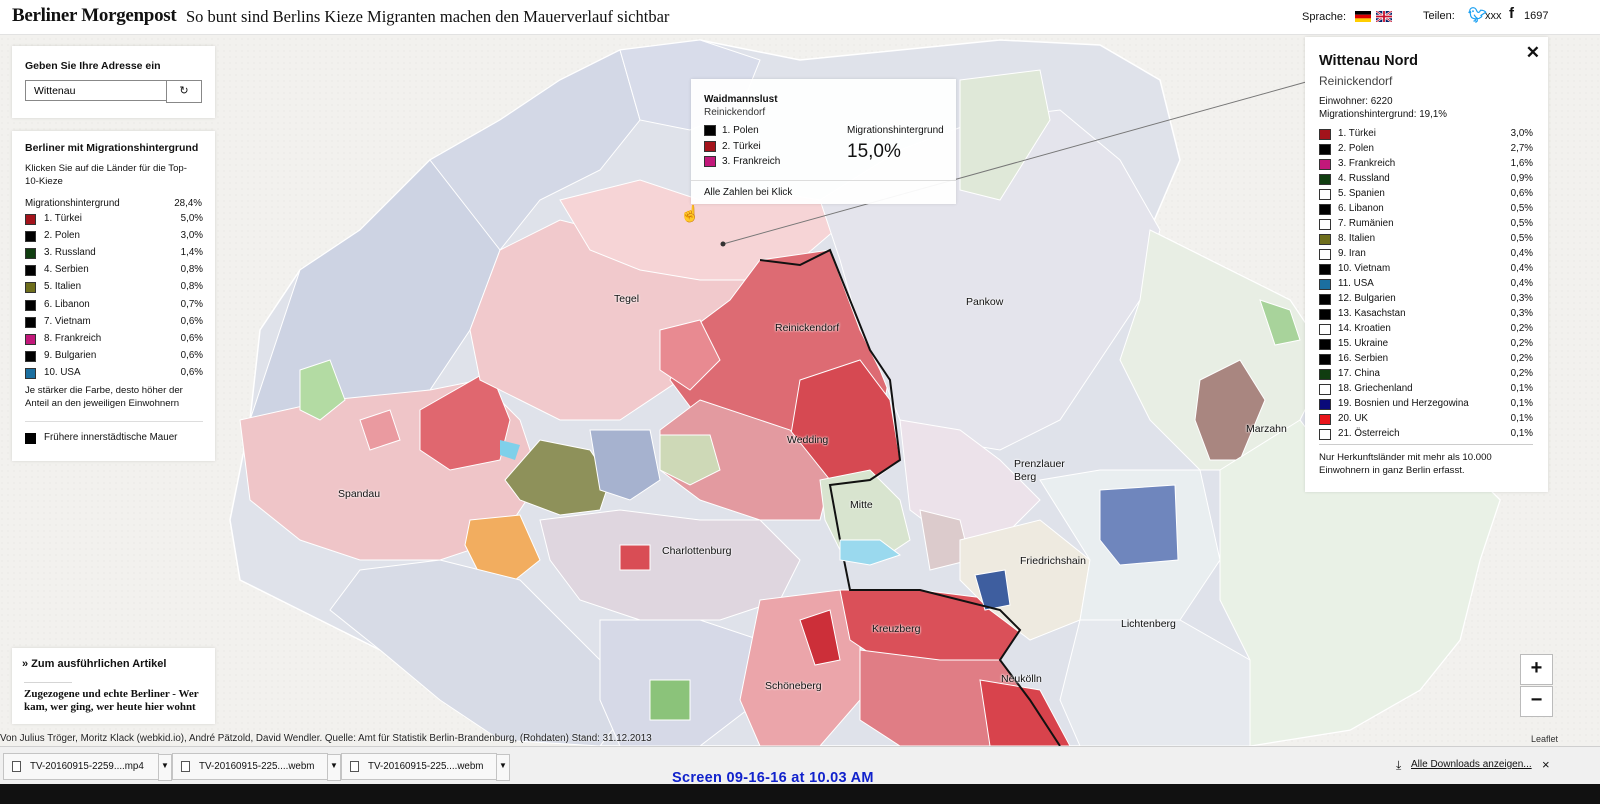 This screenshot has width=1600, height=804. What do you see at coordinates (114, 221) in the screenshot?
I see `legend-row: 1. Türkei 5,0%` at bounding box center [114, 221].